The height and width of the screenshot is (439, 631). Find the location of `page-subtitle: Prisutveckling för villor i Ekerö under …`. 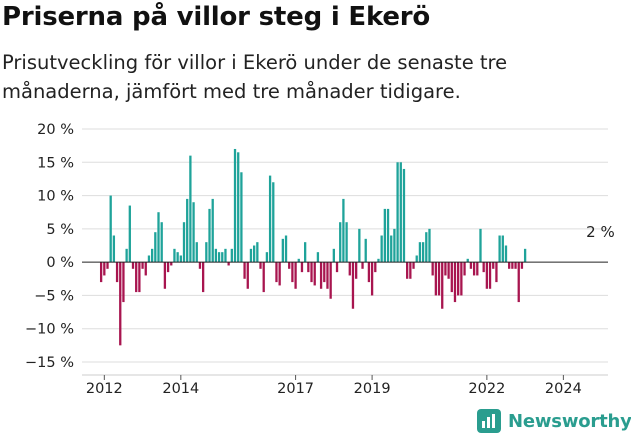

page-subtitle: Prisutveckling för villor i Ekerö under … is located at coordinates (255, 77).